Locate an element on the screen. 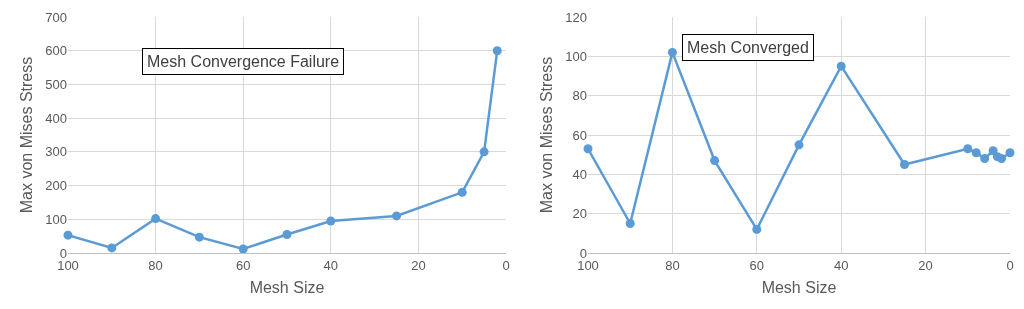 This screenshot has width=1024, height=309. y-tick-label: 400 is located at coordinates (56, 118).